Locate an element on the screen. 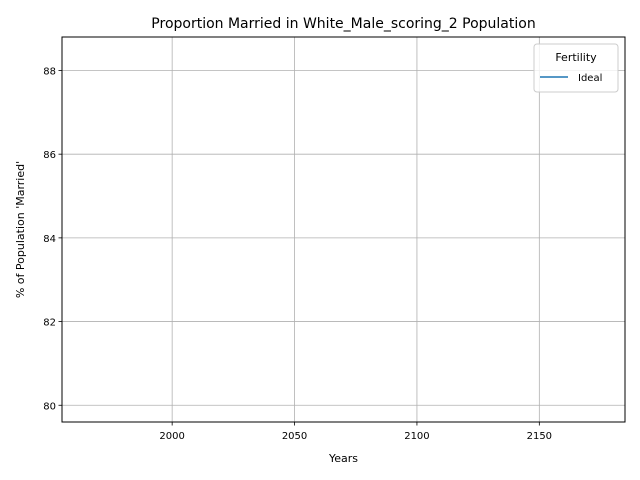 This screenshot has height=480, width=640. legend-box is located at coordinates (576, 68).